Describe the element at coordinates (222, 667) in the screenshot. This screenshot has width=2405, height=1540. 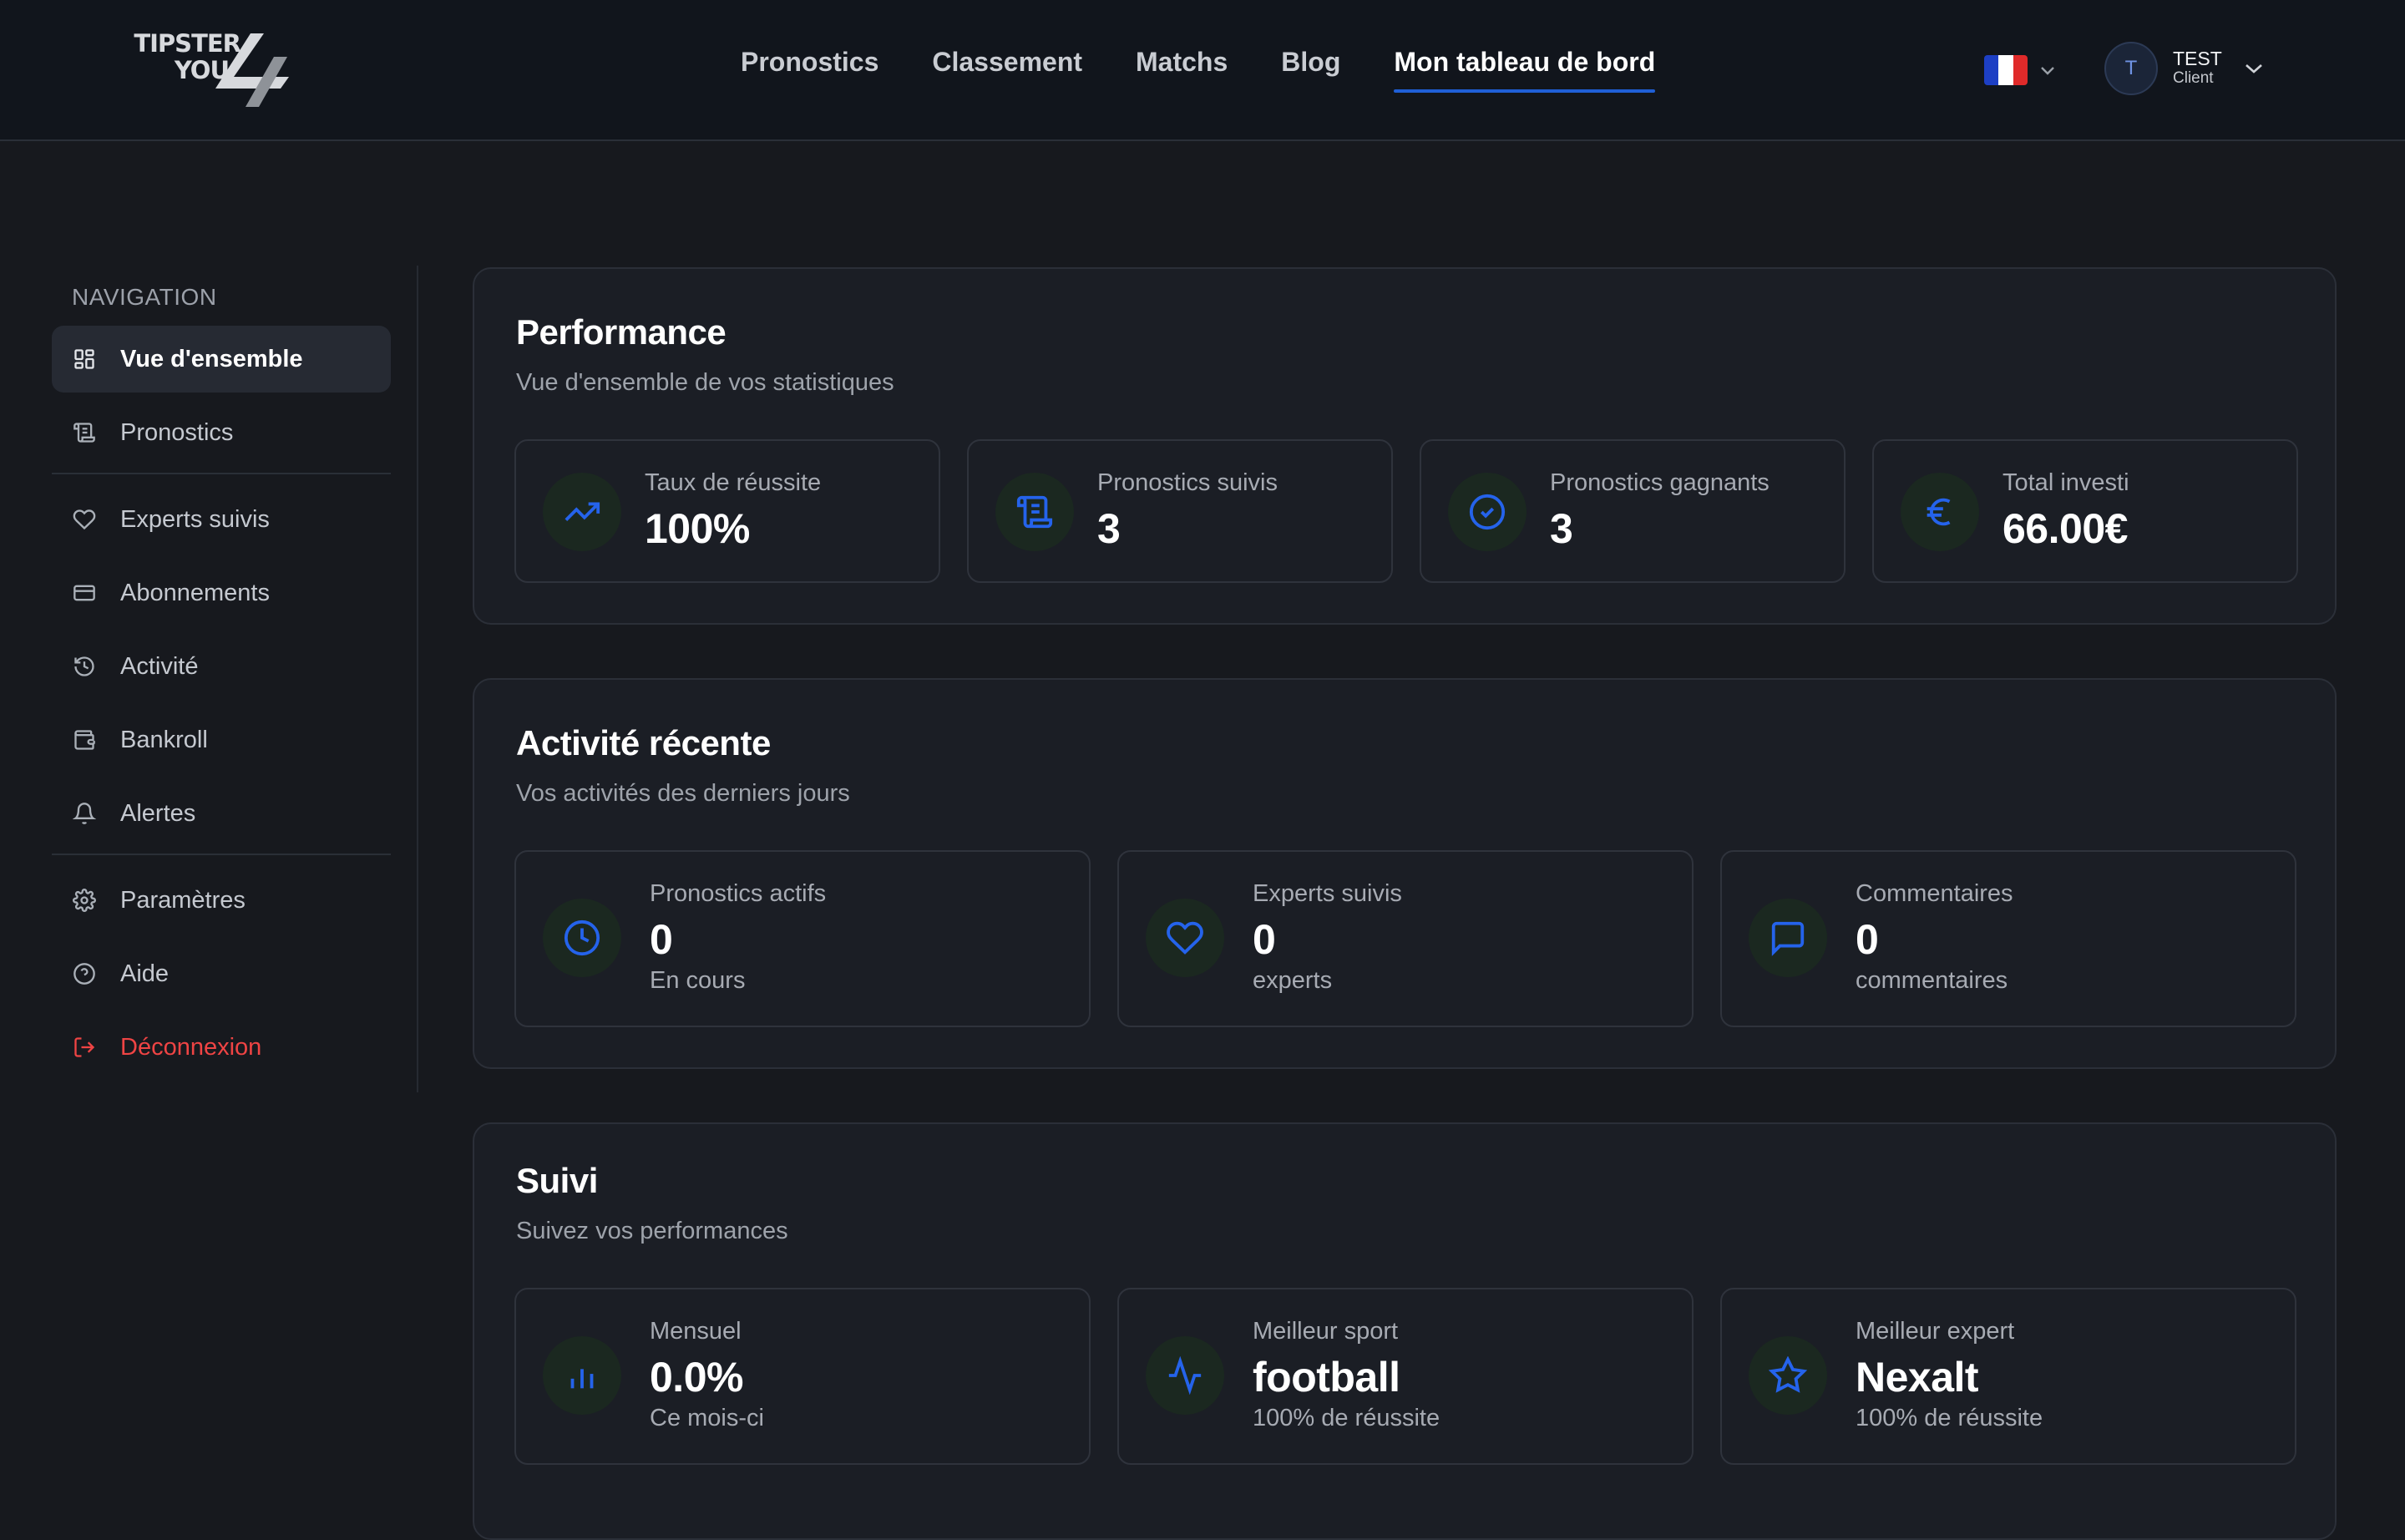
I see `sidebar-item-activity: Activité` at that location.